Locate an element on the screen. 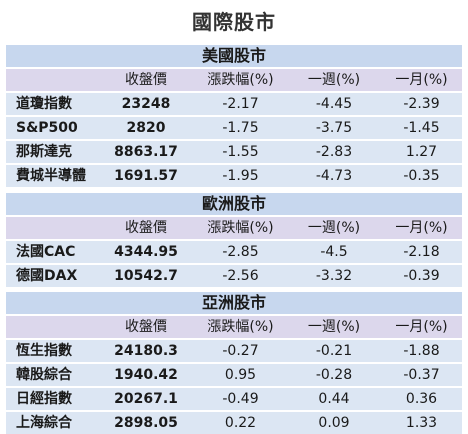 This screenshot has width=468, height=434. month-value: -1.45 is located at coordinates (421, 128).